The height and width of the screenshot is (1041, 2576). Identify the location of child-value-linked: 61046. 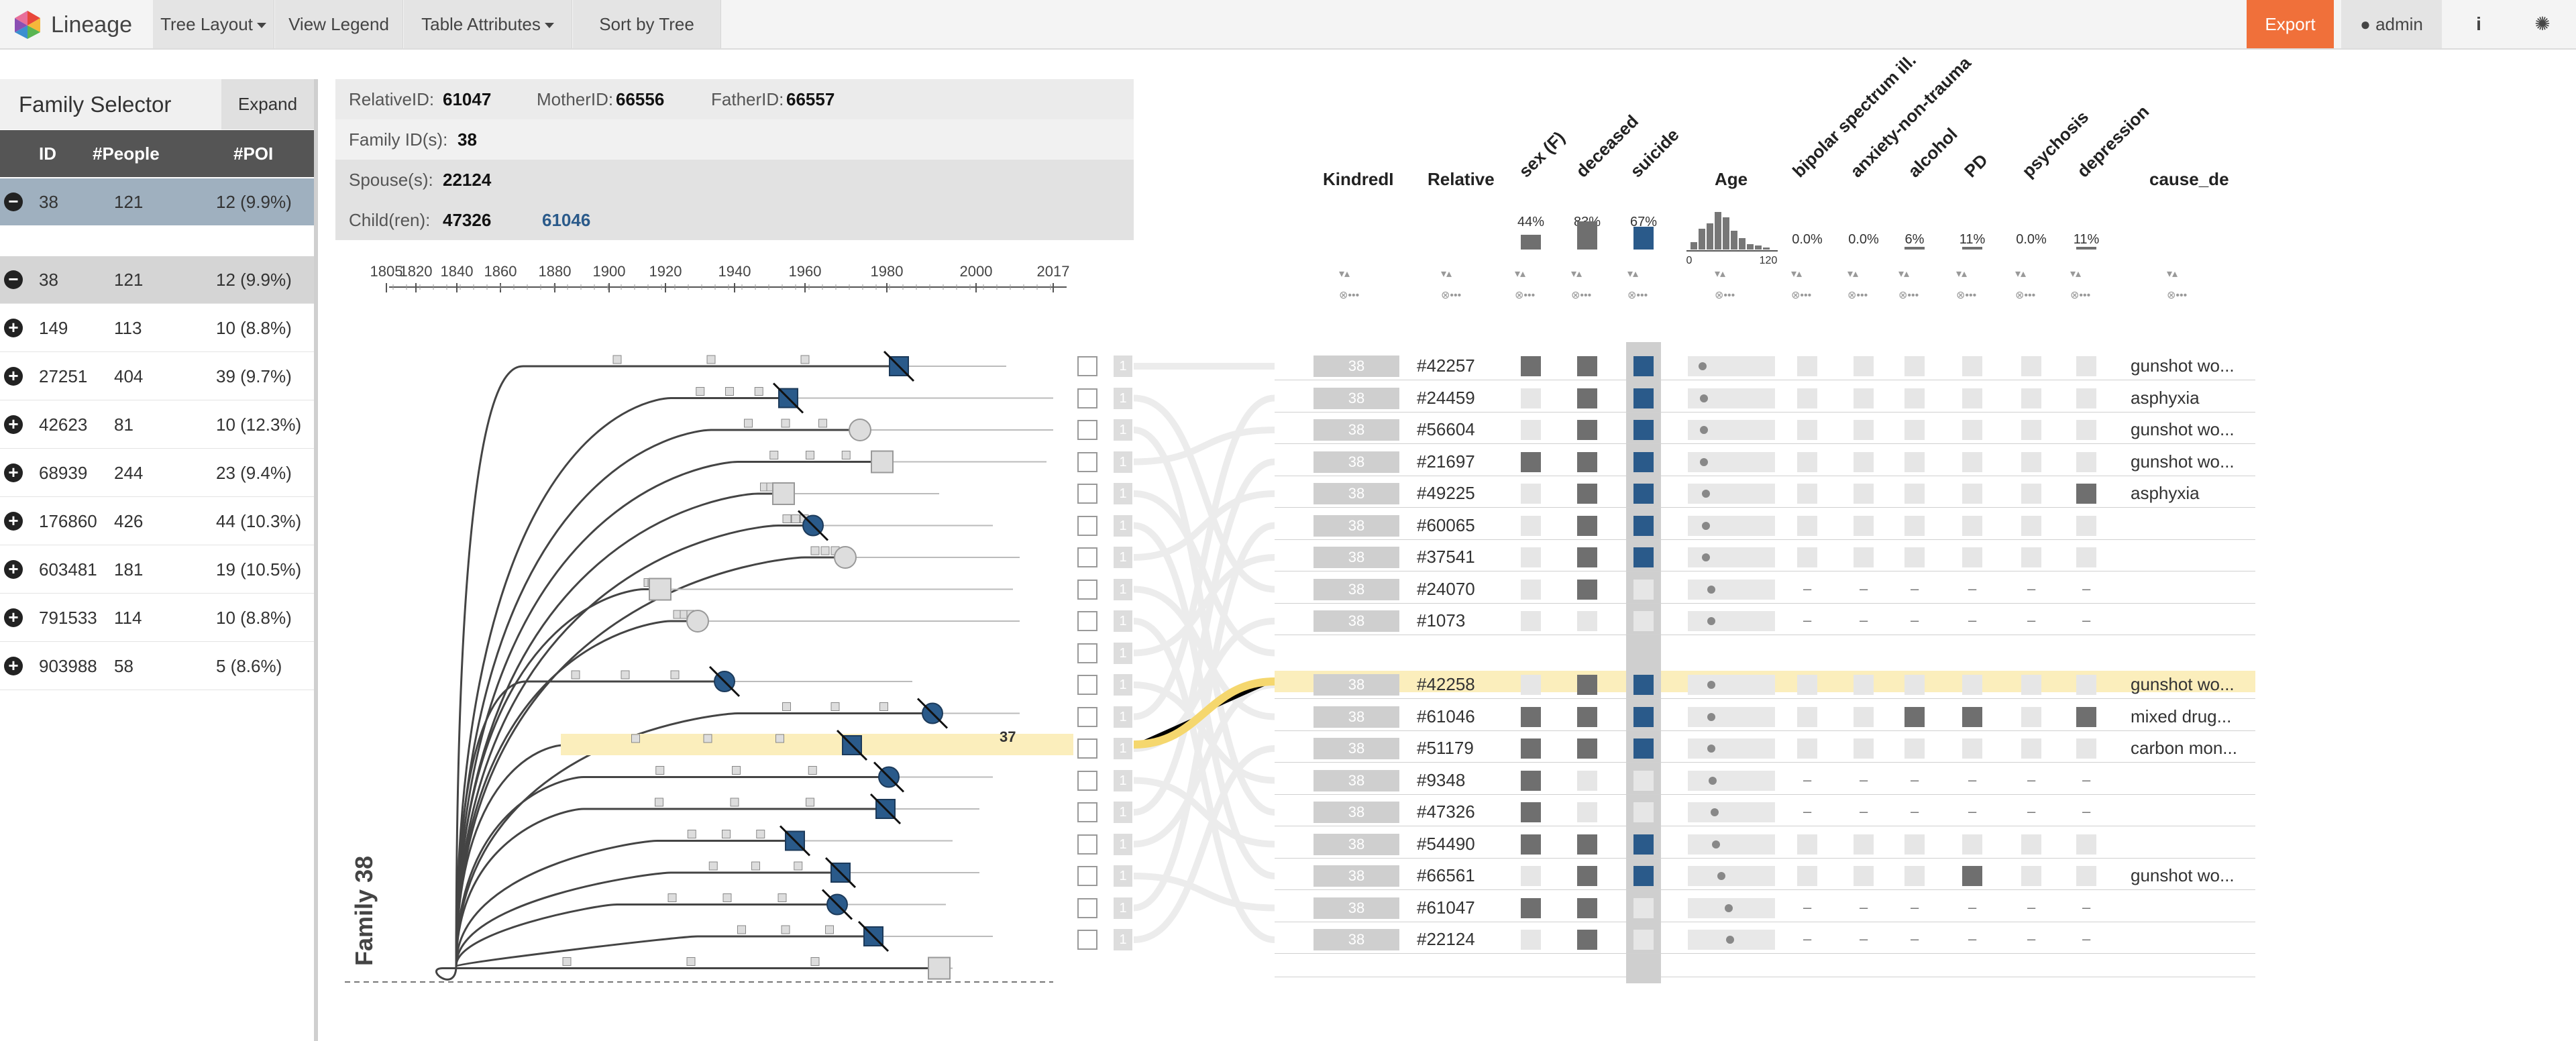
(566, 220).